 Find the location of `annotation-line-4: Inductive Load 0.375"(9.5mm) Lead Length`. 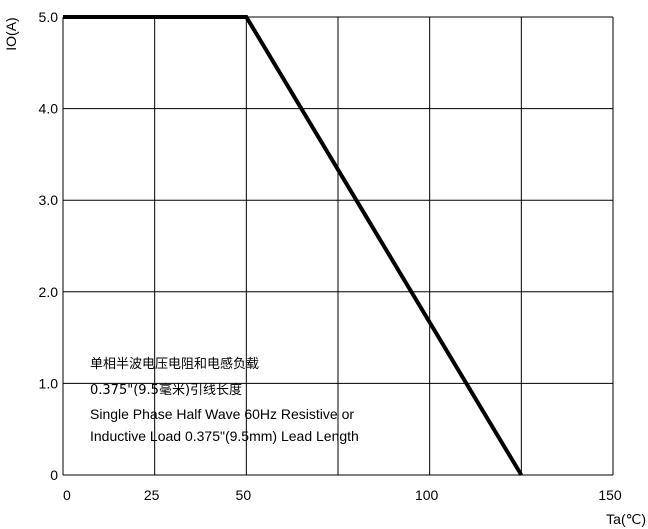

annotation-line-4: Inductive Load 0.375"(9.5mm) Lead Length is located at coordinates (224, 436).